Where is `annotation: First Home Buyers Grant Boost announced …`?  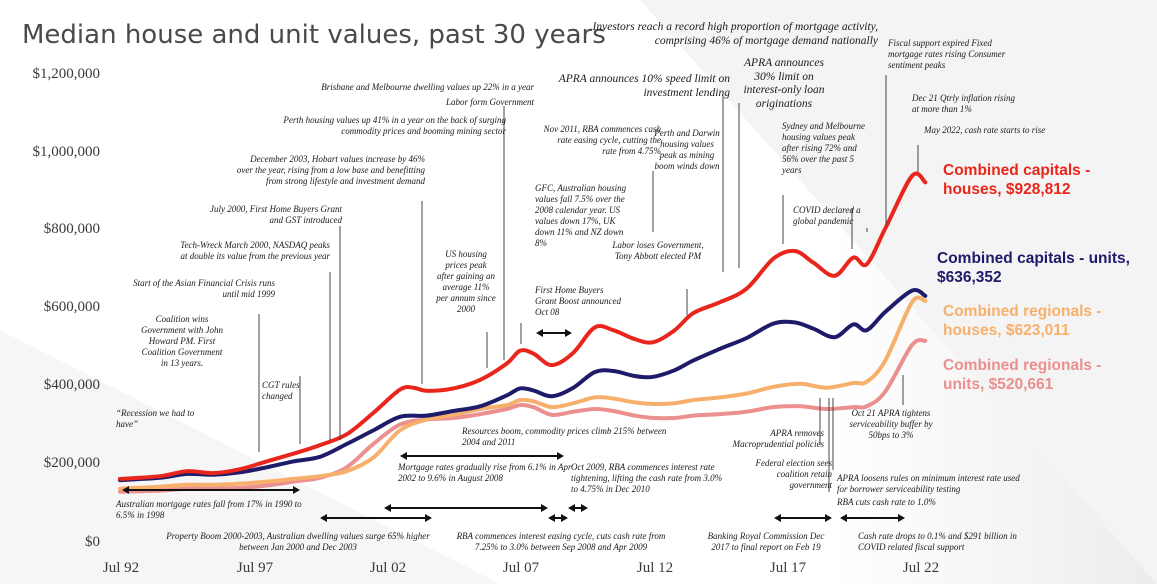
annotation: First Home Buyers Grant Boost announced … is located at coordinates (578, 301).